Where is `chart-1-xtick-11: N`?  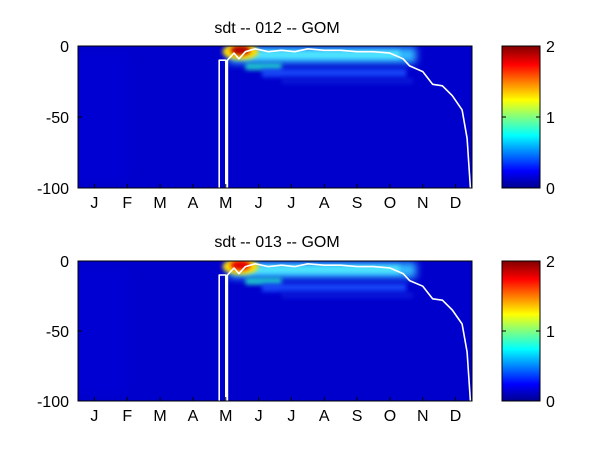 chart-1-xtick-11: N is located at coordinates (423, 203).